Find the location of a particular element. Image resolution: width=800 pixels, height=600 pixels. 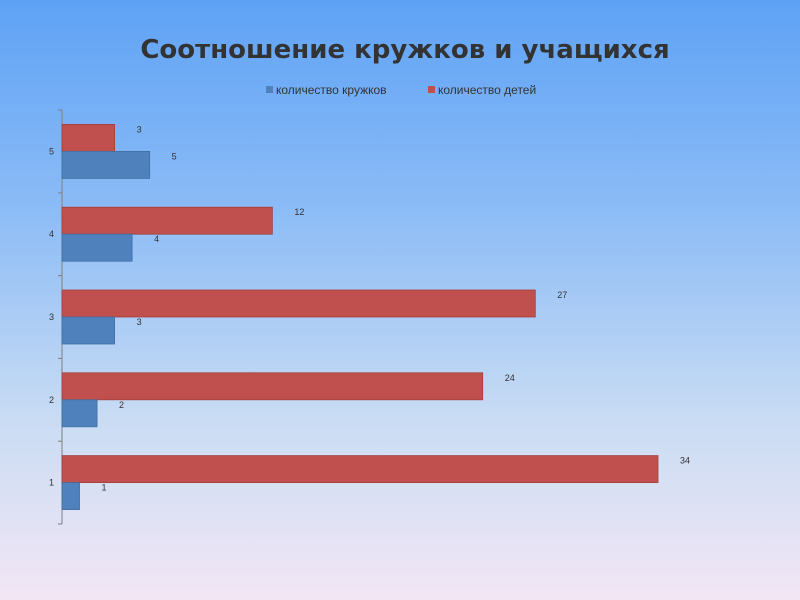

data-label-deti-1: 34 is located at coordinates (685, 461).